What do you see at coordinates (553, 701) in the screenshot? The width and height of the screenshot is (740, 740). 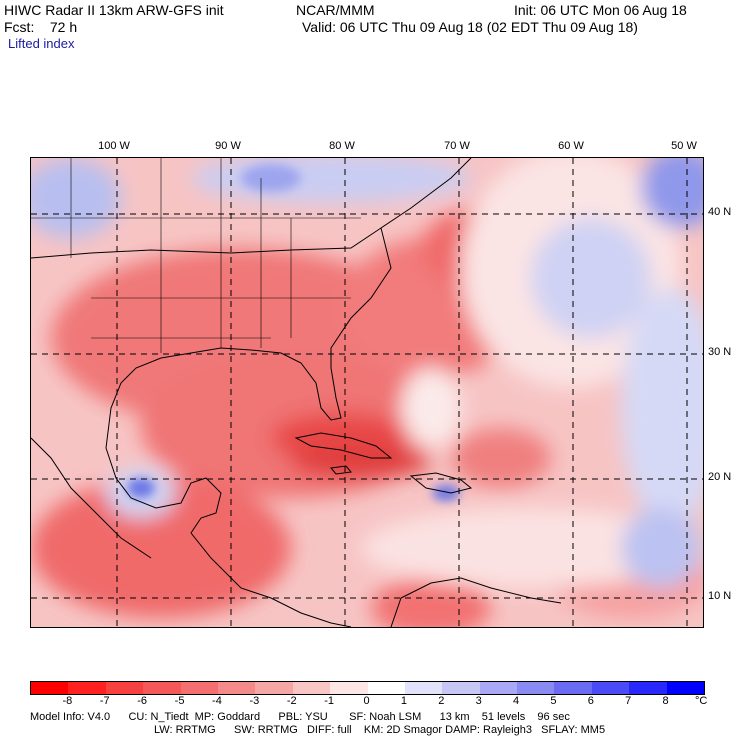 I see `legend-tick-label: 5` at bounding box center [553, 701].